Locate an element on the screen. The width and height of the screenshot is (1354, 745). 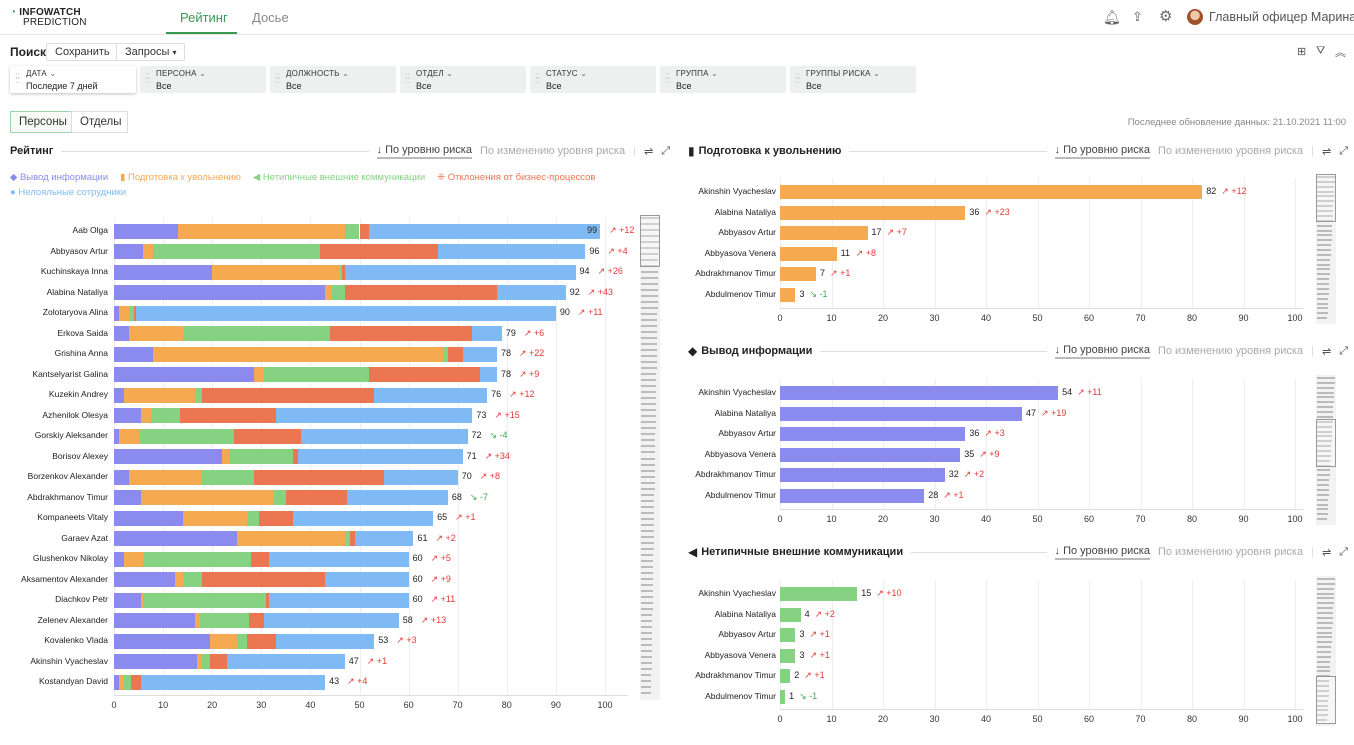
tab-rating: Рейтинг is located at coordinates (204, 17).